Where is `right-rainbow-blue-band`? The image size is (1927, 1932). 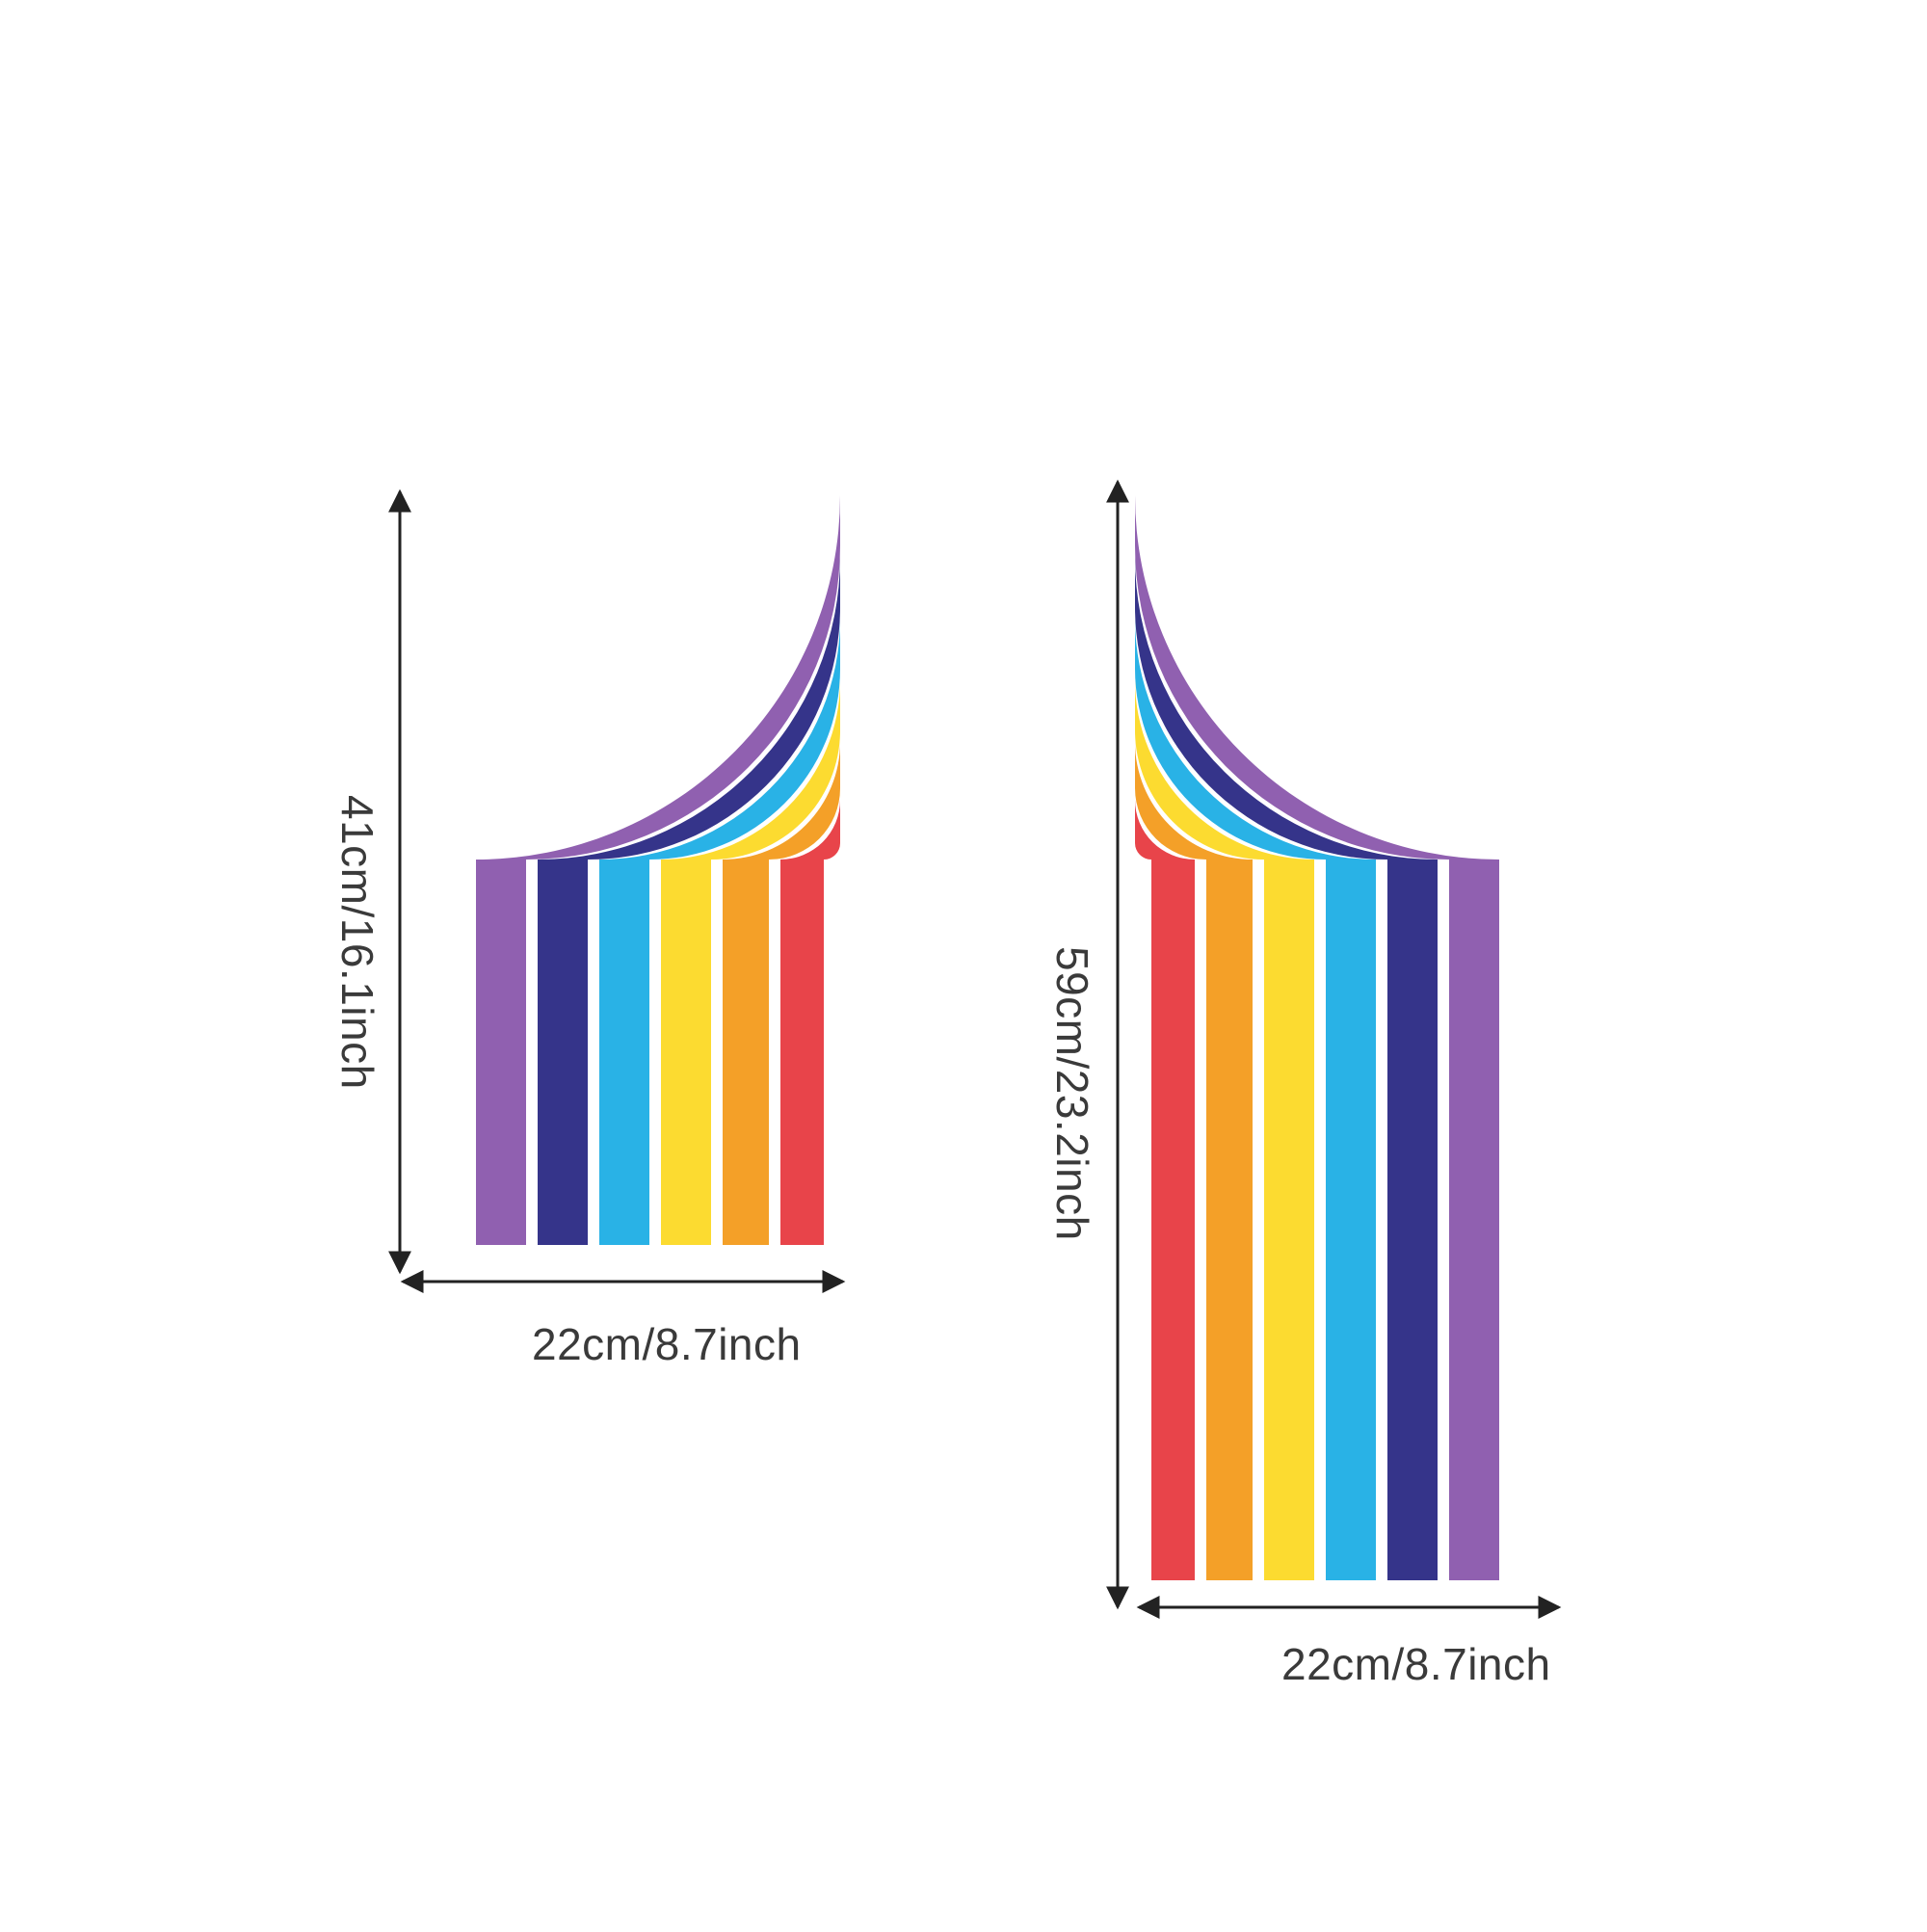 right-rainbow-blue-band is located at coordinates (1256, 1099).